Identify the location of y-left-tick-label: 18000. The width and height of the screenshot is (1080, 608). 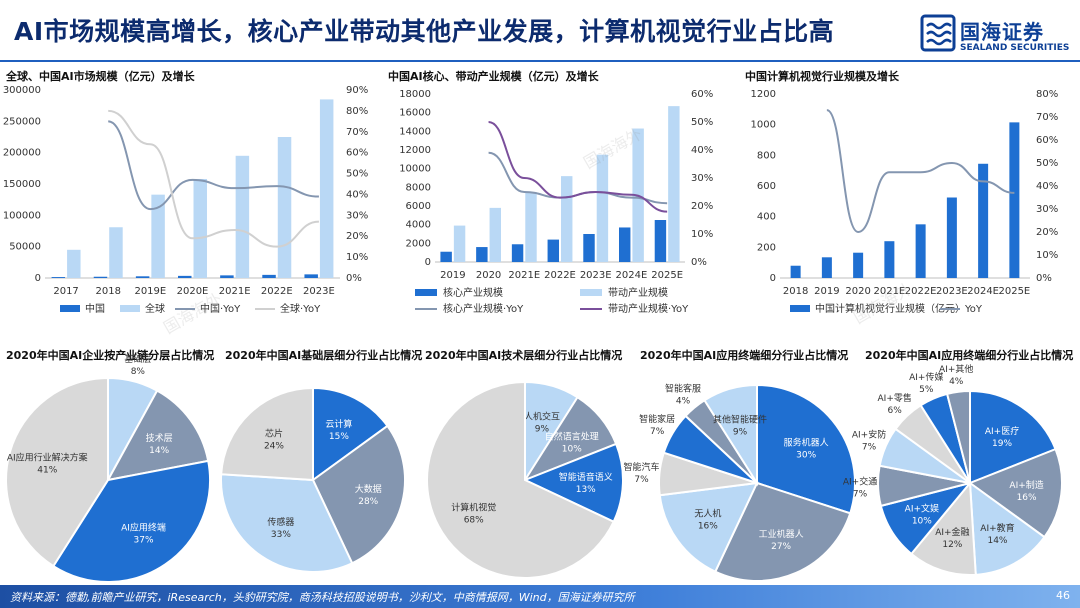
(415, 94).